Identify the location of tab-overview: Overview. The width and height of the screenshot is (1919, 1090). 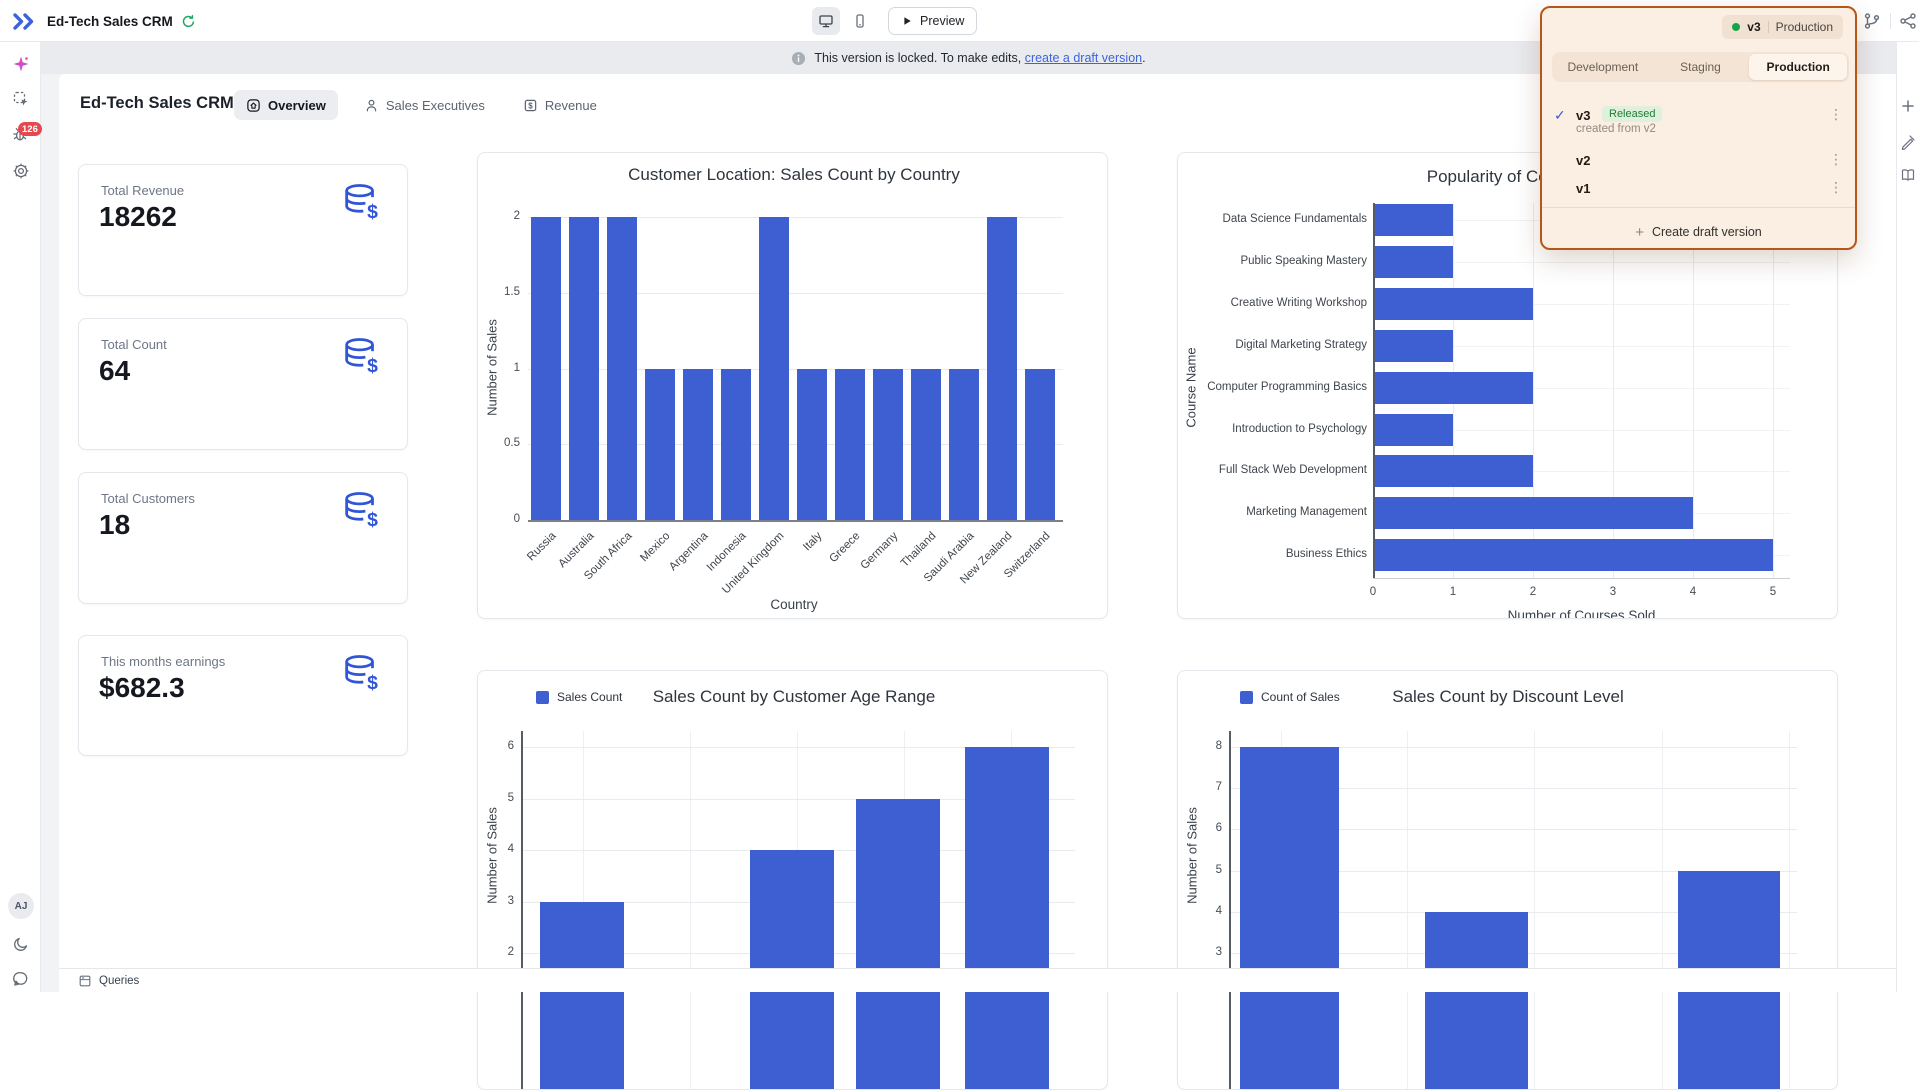
(286, 105).